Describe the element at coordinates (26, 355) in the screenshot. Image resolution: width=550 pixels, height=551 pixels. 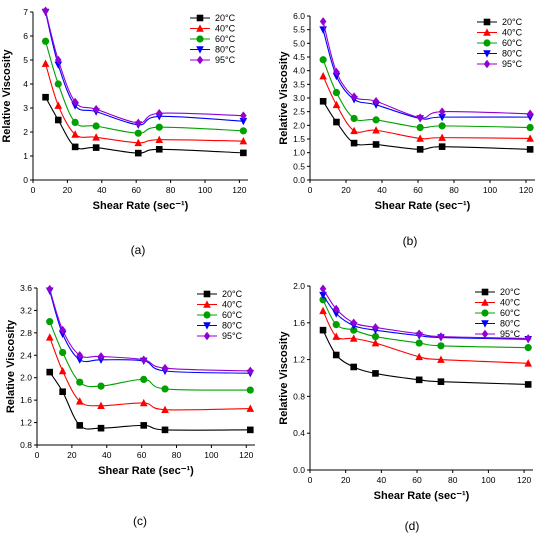
I see `y-tick-label: 2.4` at that location.